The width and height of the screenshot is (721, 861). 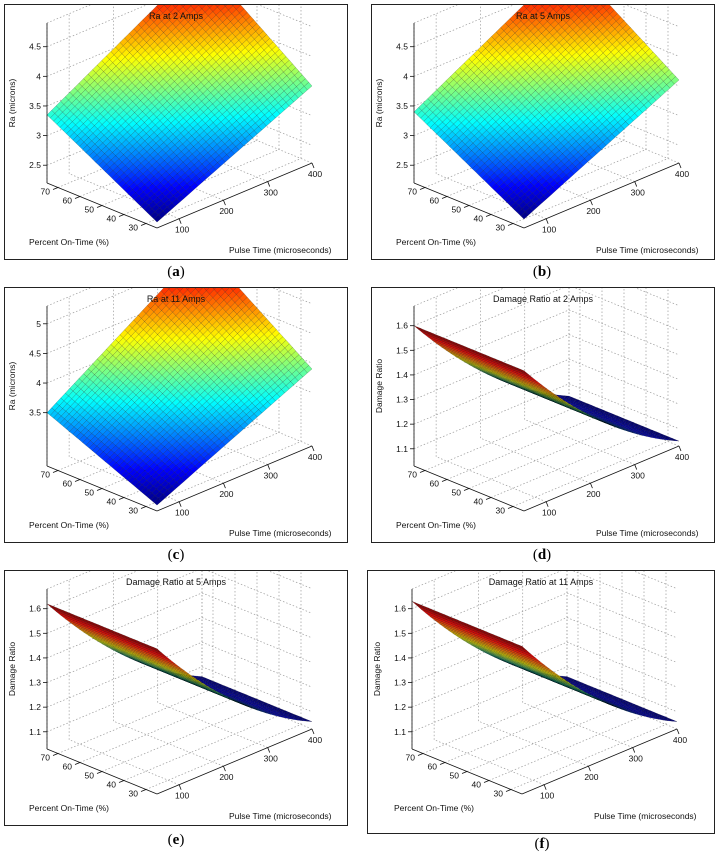 What do you see at coordinates (46, 192) in the screenshot?
I see `y-tick-label: 70` at bounding box center [46, 192].